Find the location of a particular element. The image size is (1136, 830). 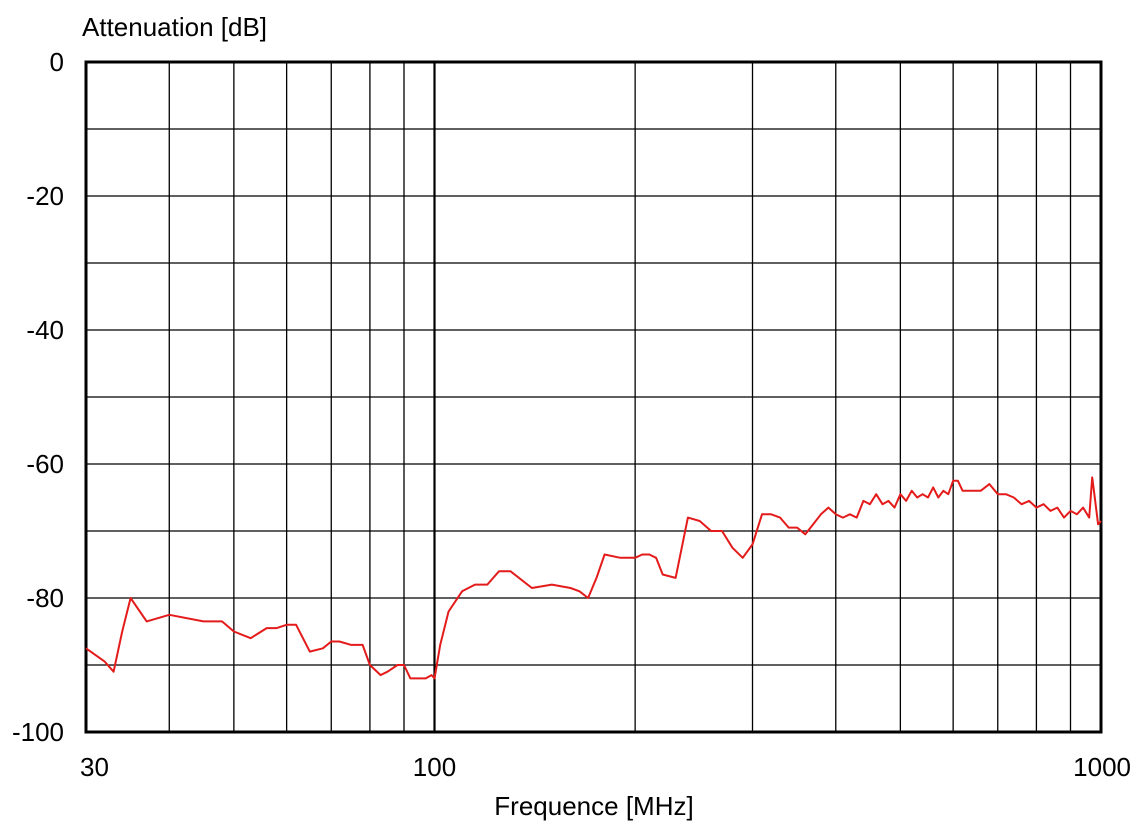

y-tick-label: 0 is located at coordinates (57, 62).